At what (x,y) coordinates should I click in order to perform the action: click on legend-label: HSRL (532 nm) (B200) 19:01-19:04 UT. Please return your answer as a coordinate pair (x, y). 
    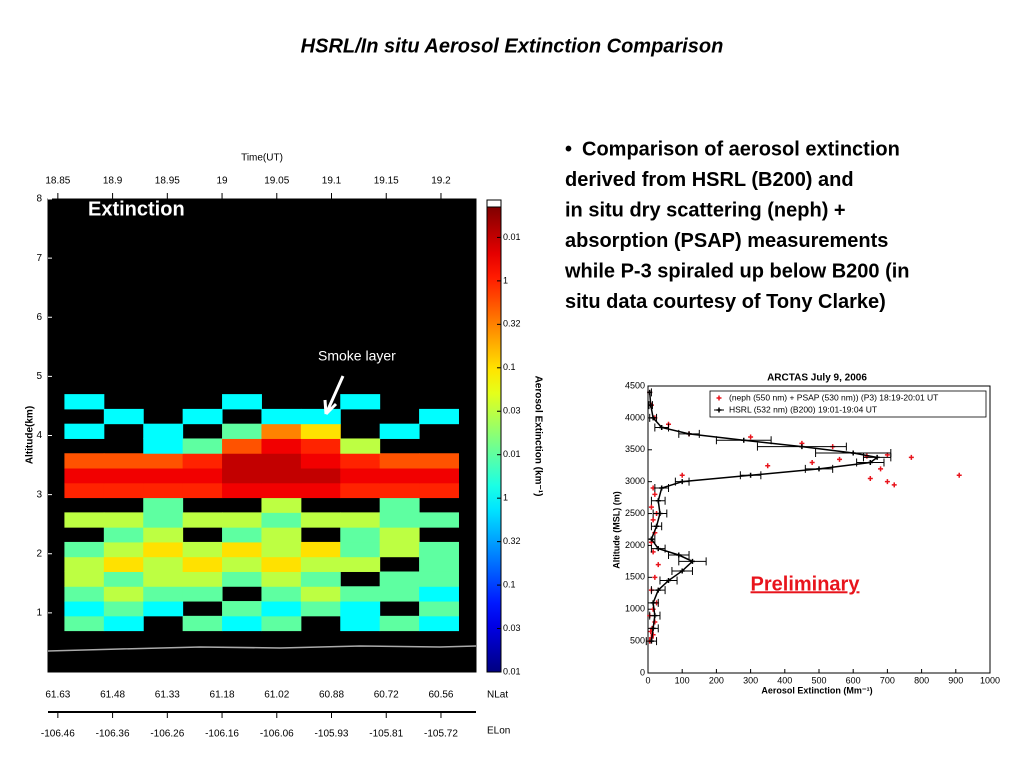
    Looking at the image, I should click on (803, 409).